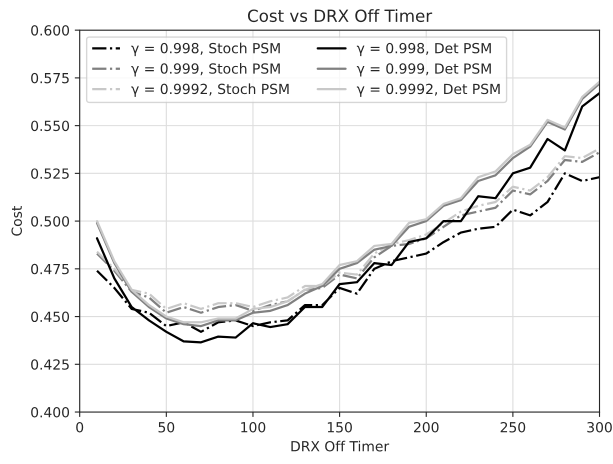 Image resolution: width=613 pixels, height=464 pixels. Describe the element at coordinates (423, 69) in the screenshot. I see `legend-label: γ = 0.999, Det PSM` at that location.